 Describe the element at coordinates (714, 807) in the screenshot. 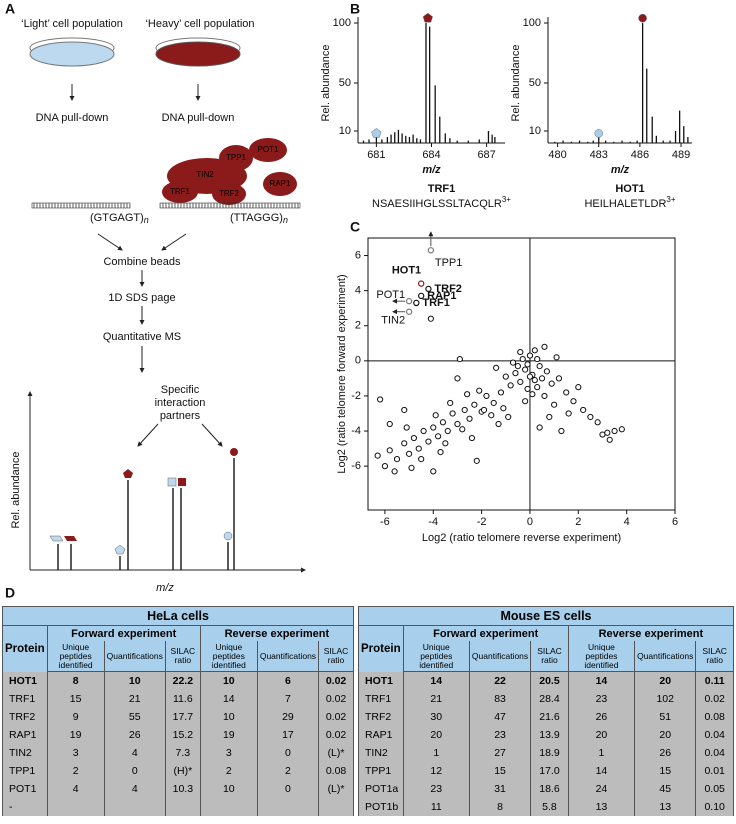

I see `table-cell: 0.10` at that location.